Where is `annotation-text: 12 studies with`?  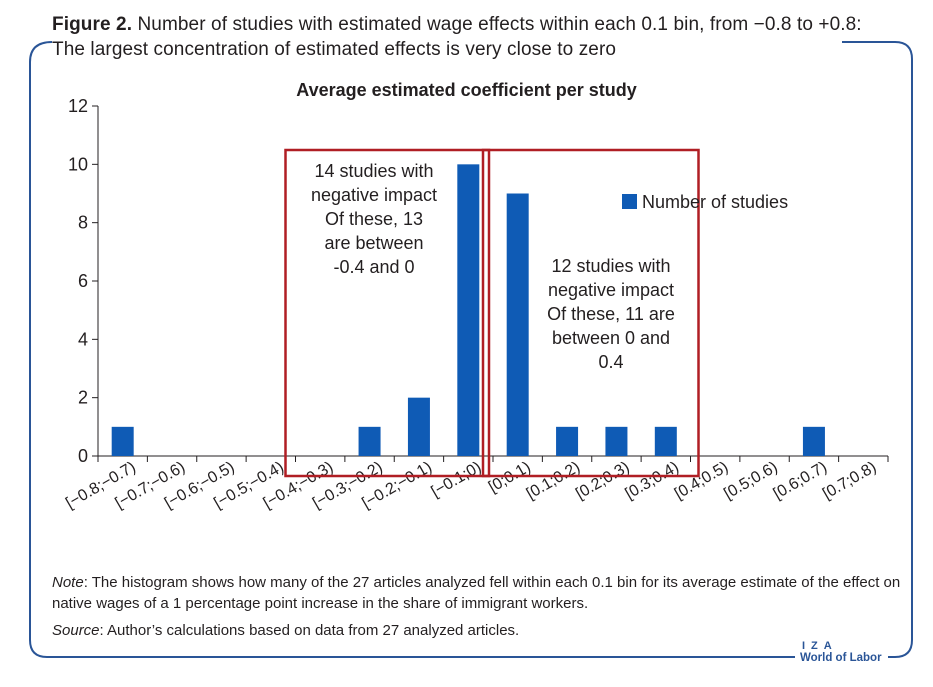 annotation-text: 12 studies with is located at coordinates (610, 266).